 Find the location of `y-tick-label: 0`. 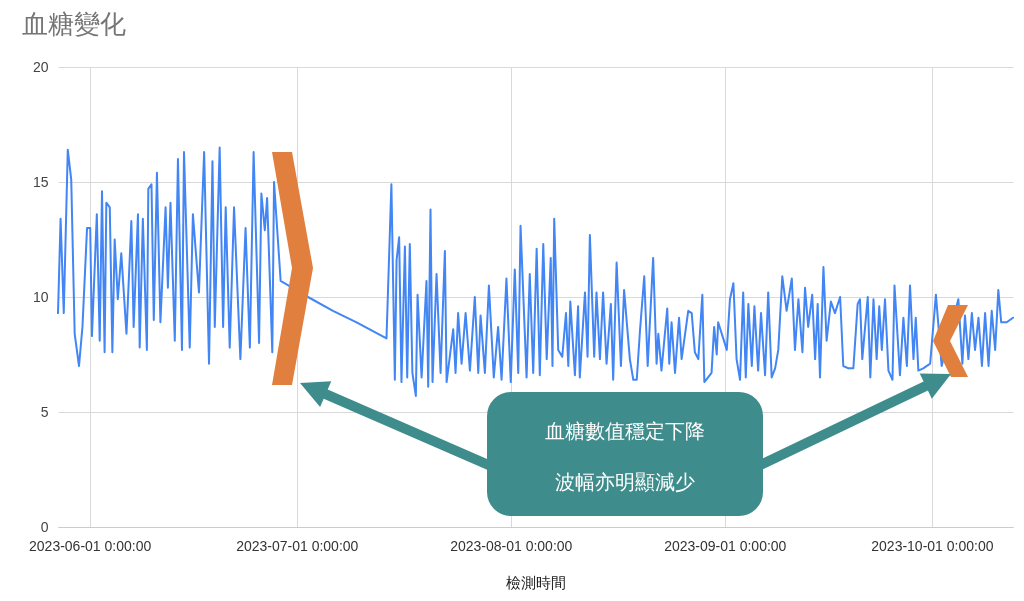

y-tick-label: 0 is located at coordinates (44, 526).